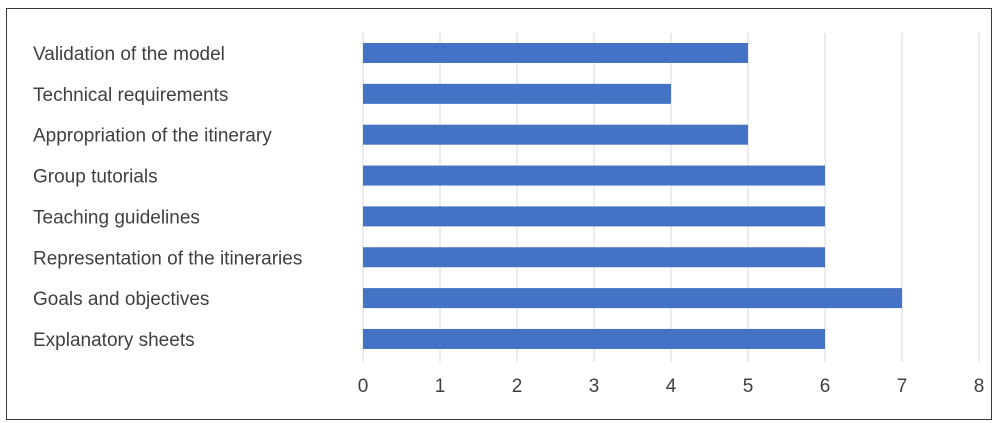 This screenshot has height=423, width=1000. Describe the element at coordinates (594, 386) in the screenshot. I see `x-tick-label: 3` at that location.